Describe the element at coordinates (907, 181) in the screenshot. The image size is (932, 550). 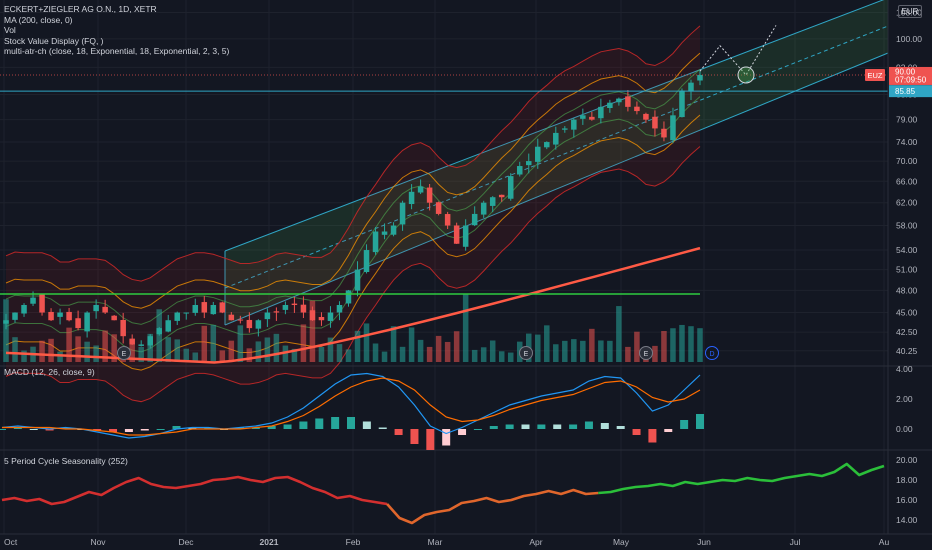
I see `price-tick-label-8: 66.00` at that location.